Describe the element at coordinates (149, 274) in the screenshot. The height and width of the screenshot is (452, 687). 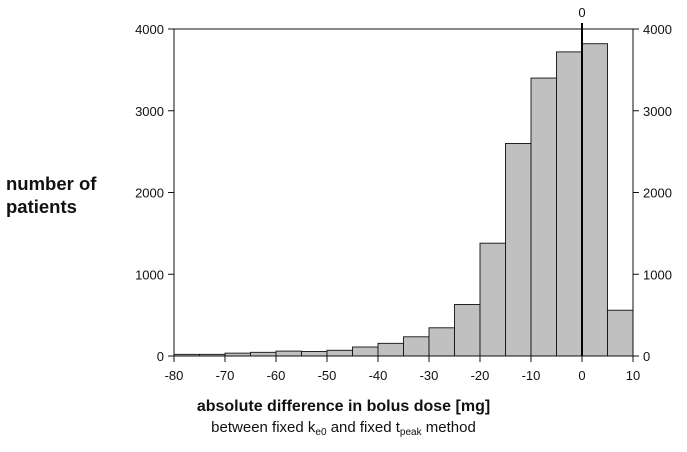
I see `y-tick-label-left: 1000` at that location.